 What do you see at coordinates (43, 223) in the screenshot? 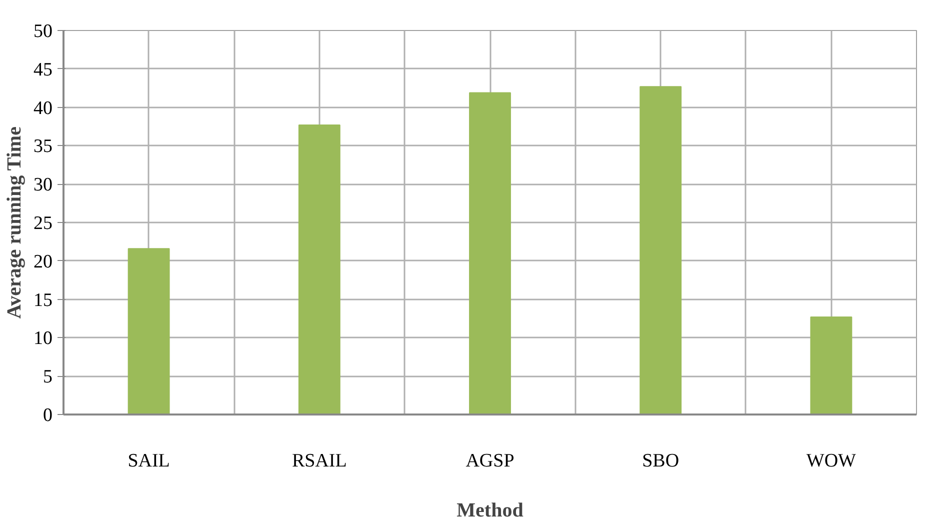
I see `y-tick-label: 25` at bounding box center [43, 223].